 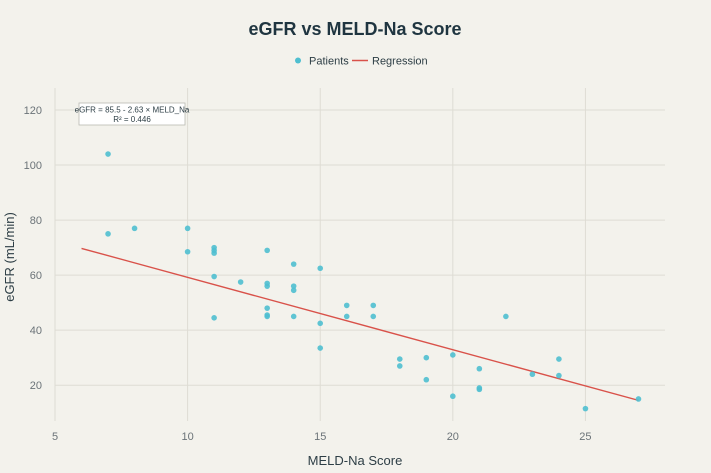 I want to click on legend-label-regression: Regression, so click(x=400, y=62).